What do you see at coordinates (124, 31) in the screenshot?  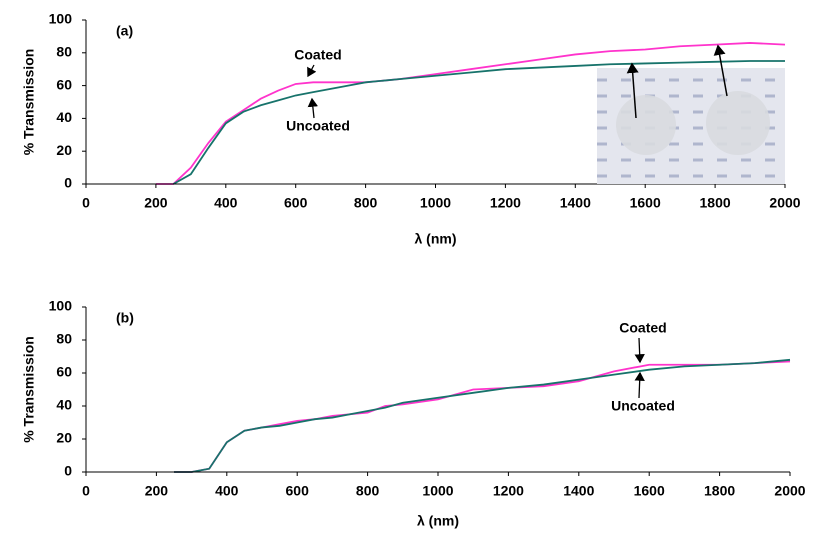 I see `panel-label: (a)` at bounding box center [124, 31].